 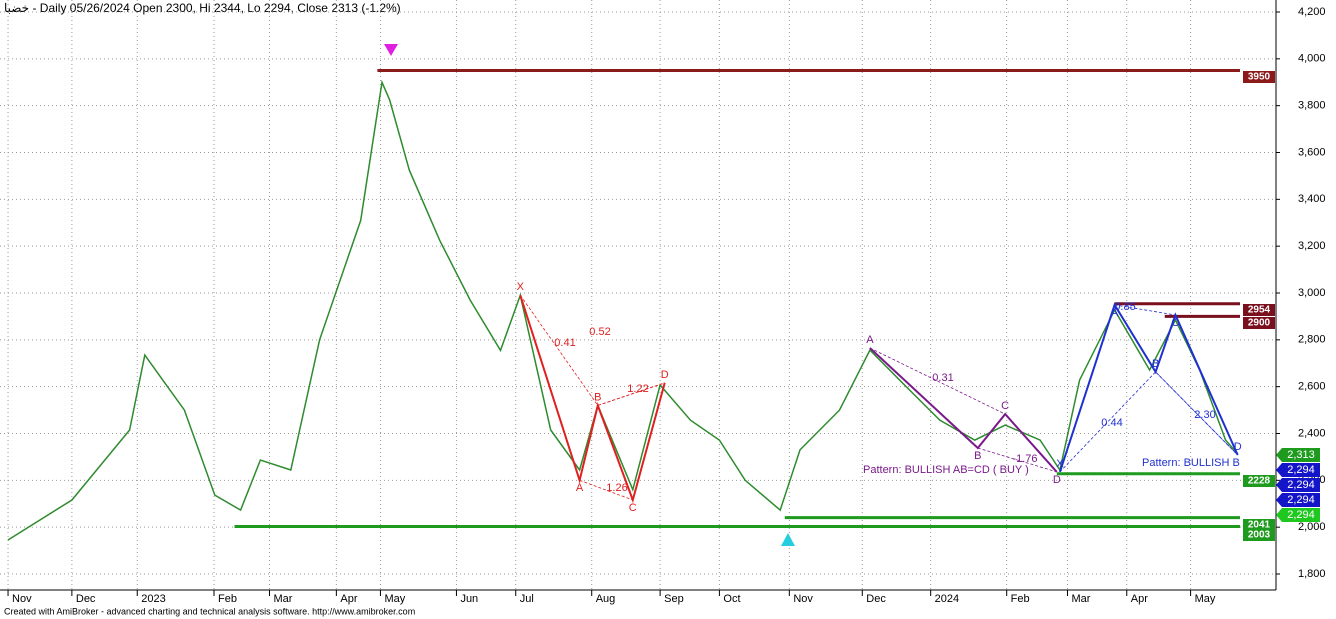 I want to click on pattern-ratio: 0.52, so click(x=599, y=332).